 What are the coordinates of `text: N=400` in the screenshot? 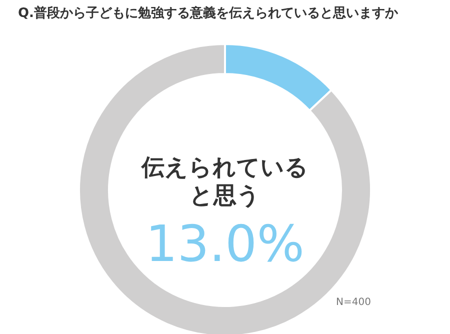 It's located at (353, 302).